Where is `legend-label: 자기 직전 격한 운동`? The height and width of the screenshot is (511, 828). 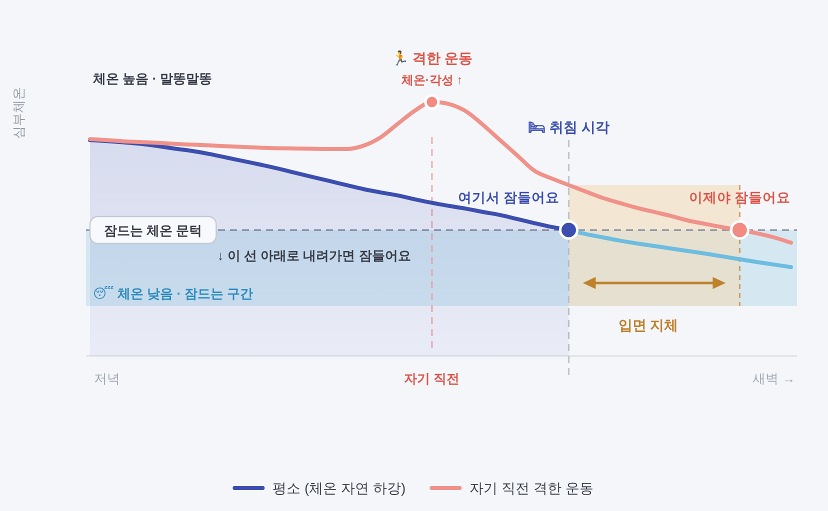 legend-label: 자기 직전 격한 운동 is located at coordinates (532, 488).